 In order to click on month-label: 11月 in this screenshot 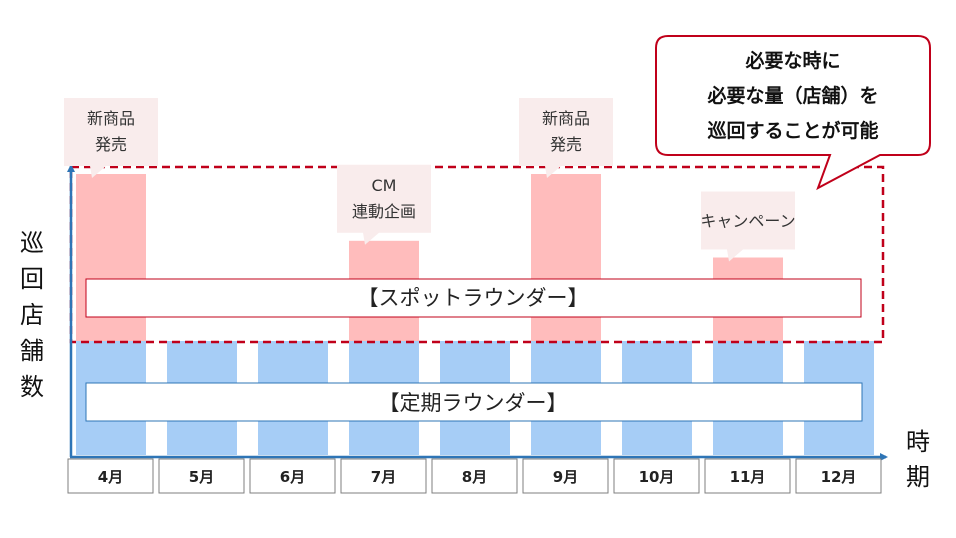, I will do `click(748, 477)`.